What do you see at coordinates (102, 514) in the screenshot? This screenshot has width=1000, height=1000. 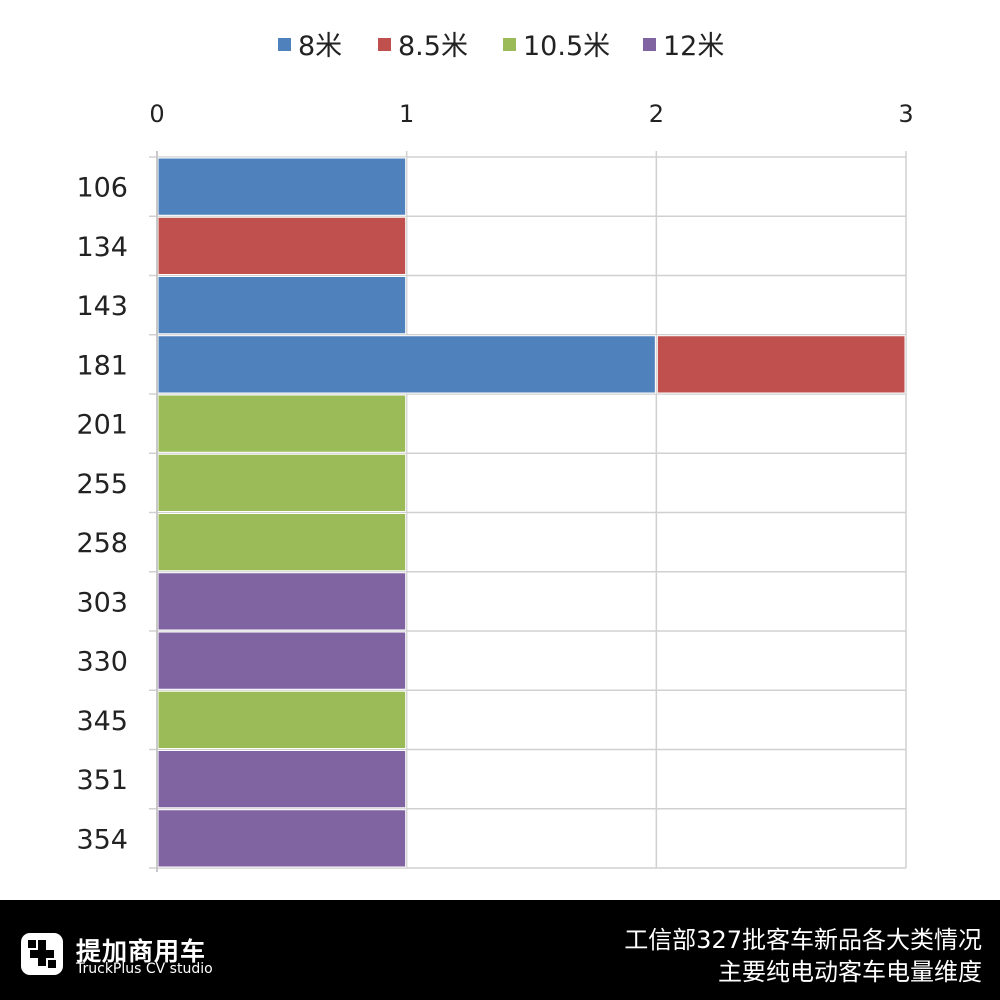 I see `y-axis-labels: 106 134 143 181 201 255 258 303 330 345 351 354` at bounding box center [102, 514].